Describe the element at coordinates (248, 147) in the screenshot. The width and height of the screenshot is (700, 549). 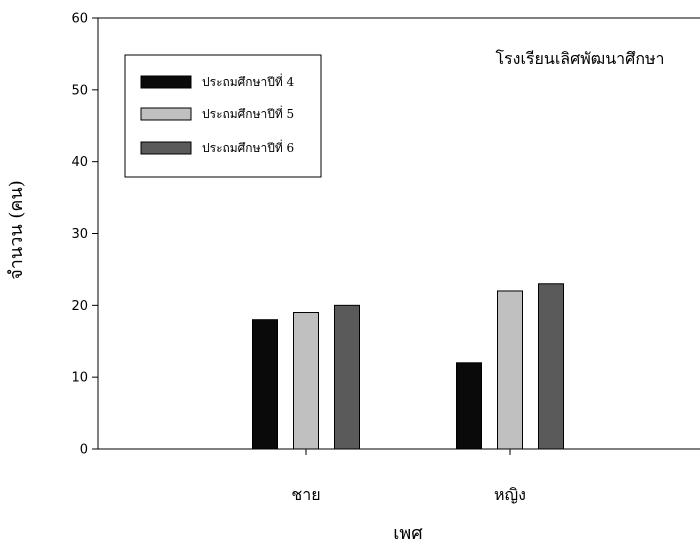
I see `legend-label: ประถมศึกษาปีที่ 6` at that location.